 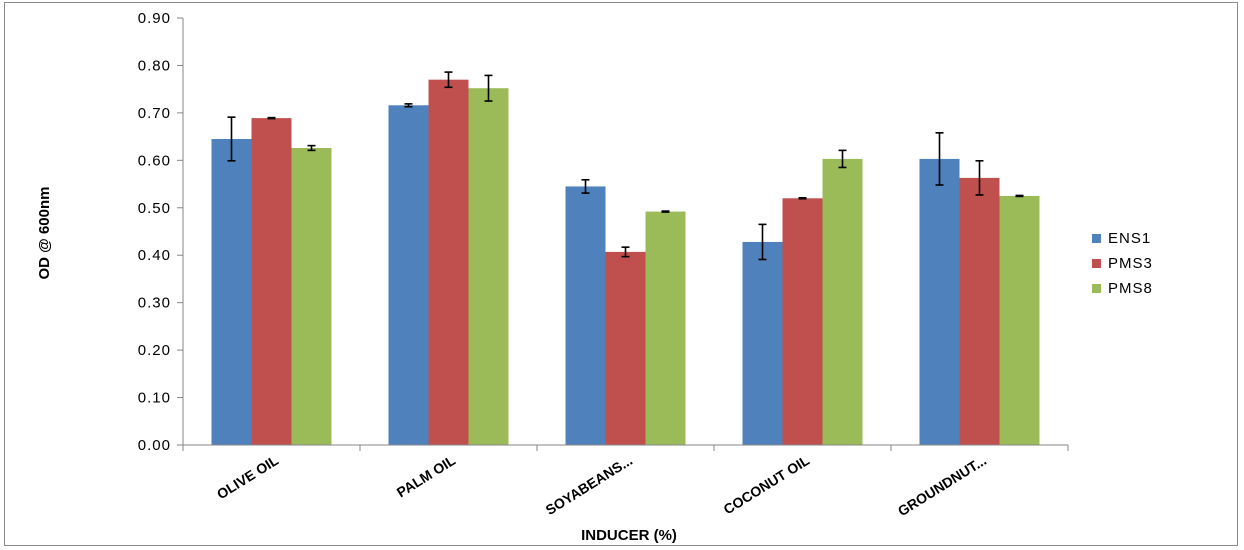 I want to click on y-tick-label: 0.70, so click(x=154, y=113).